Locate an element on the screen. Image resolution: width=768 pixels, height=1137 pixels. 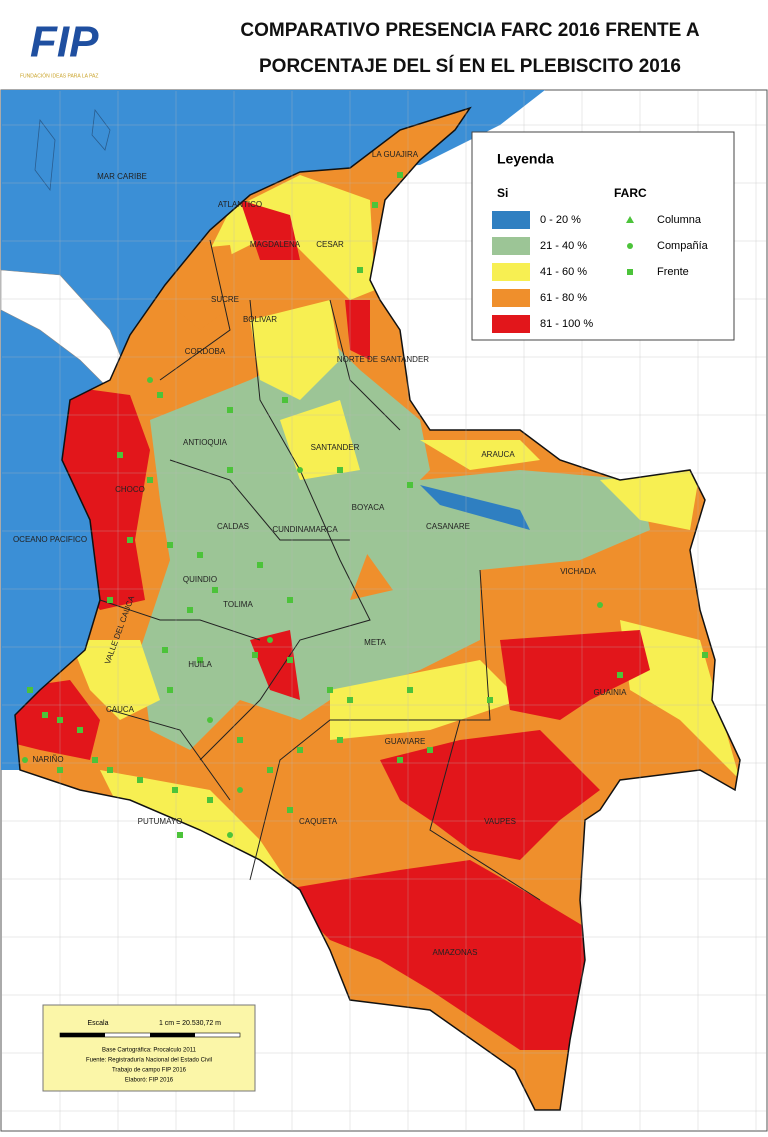
logo: FIP is located at coordinates (64, 42).